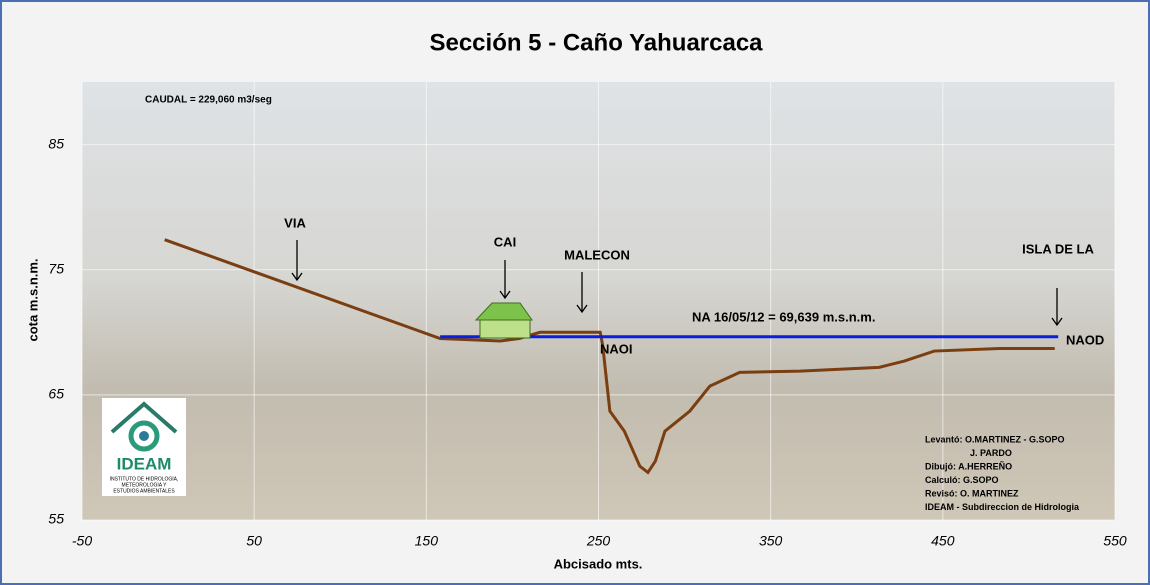 Image resolution: width=1150 pixels, height=585 pixels. What do you see at coordinates (972, 493) in the screenshot?
I see `credit-line: Revisó: O. MARTINEZ` at bounding box center [972, 493].